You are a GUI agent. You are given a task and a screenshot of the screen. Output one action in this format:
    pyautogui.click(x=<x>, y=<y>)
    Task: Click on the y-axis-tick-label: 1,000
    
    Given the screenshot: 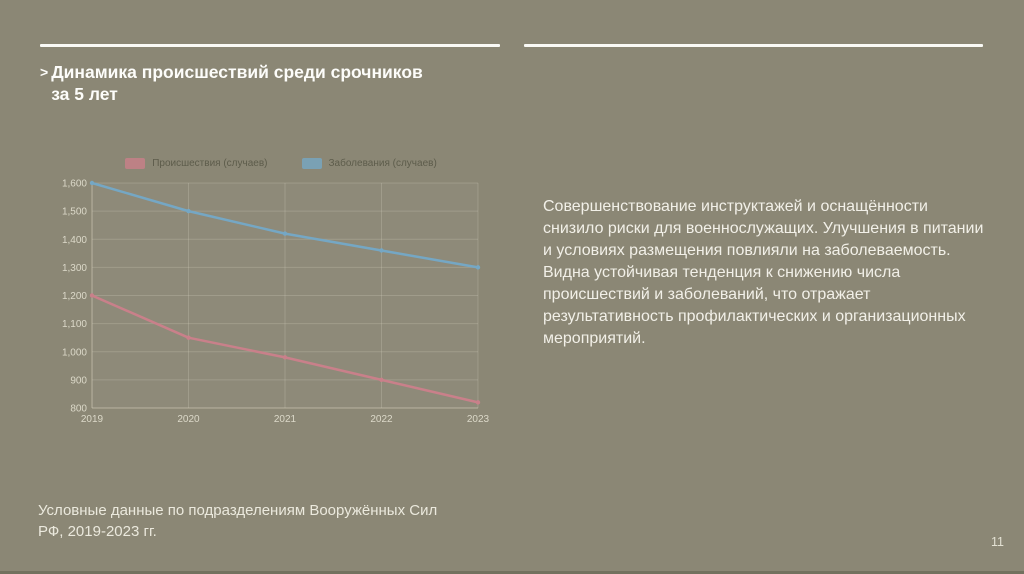 What is the action you would take?
    pyautogui.click(x=74, y=352)
    